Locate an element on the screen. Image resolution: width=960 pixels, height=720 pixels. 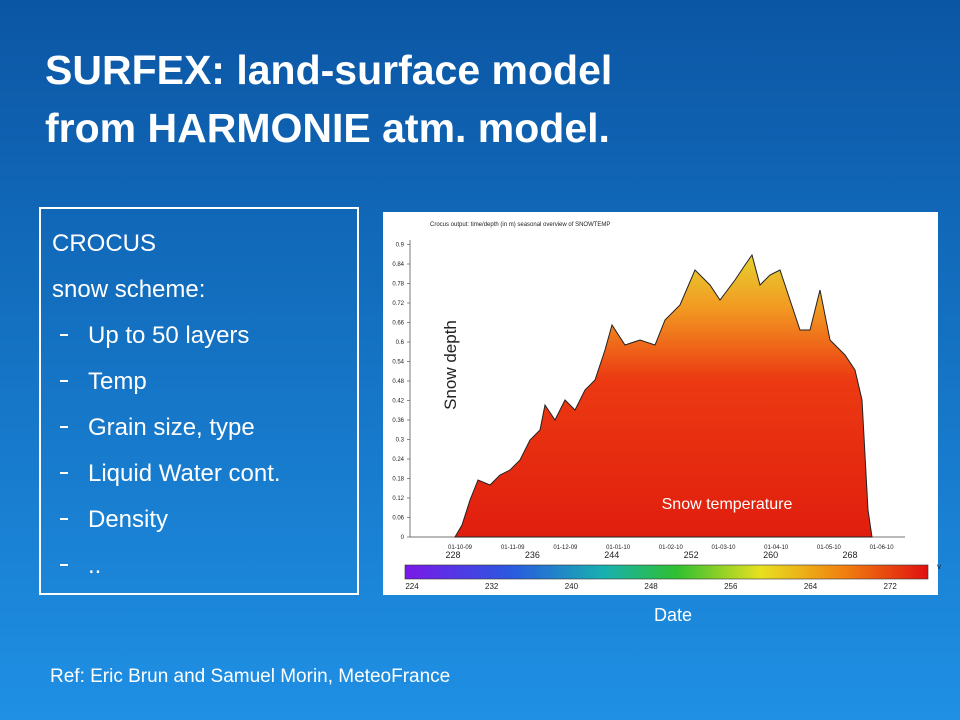
colorbar-unit: v is located at coordinates (939, 566).